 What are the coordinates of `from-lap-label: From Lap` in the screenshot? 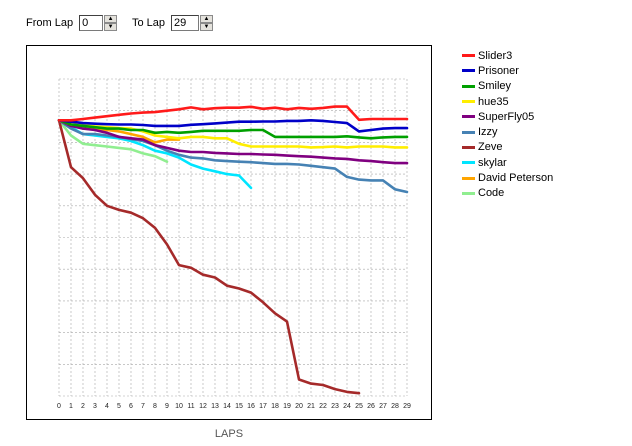 It's located at (50, 23).